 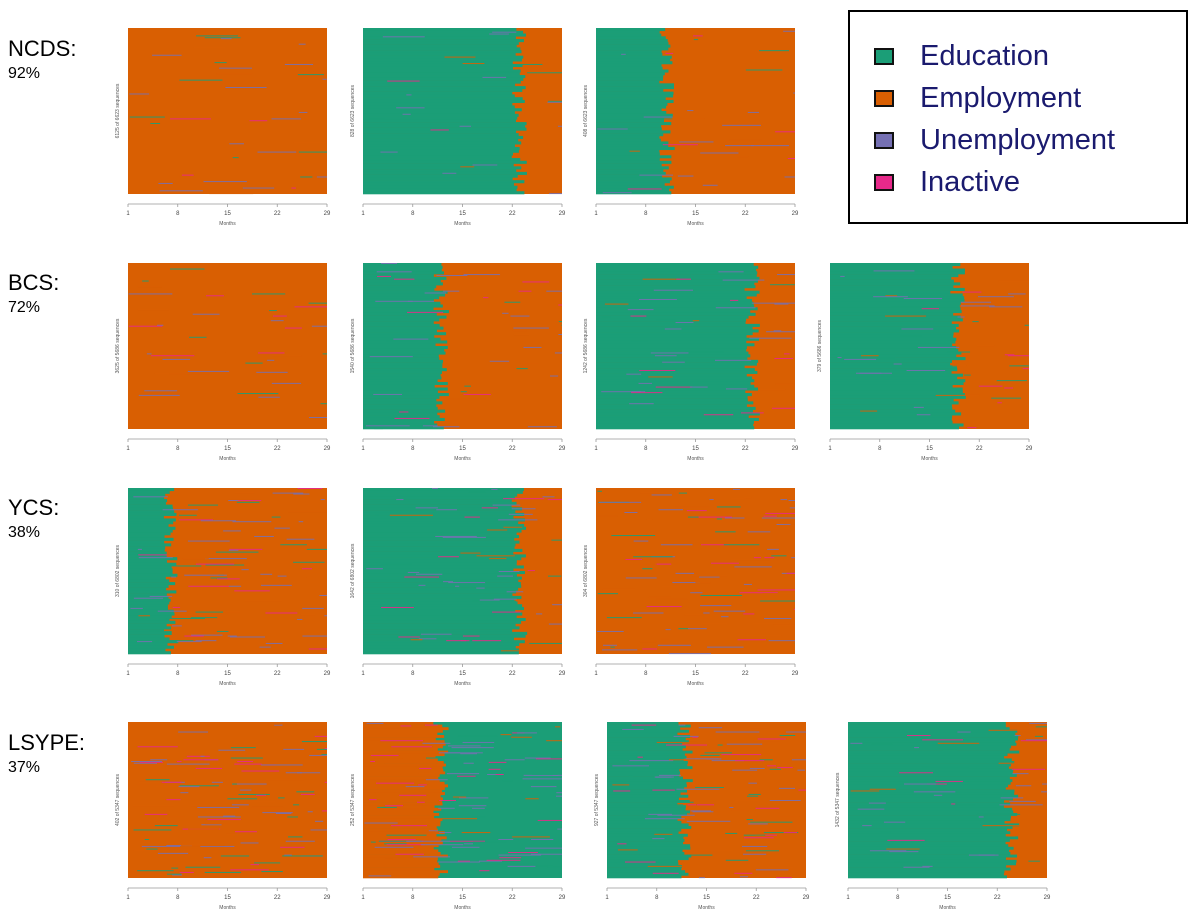 I want to click on sequence-bars, so click(x=227, y=346).